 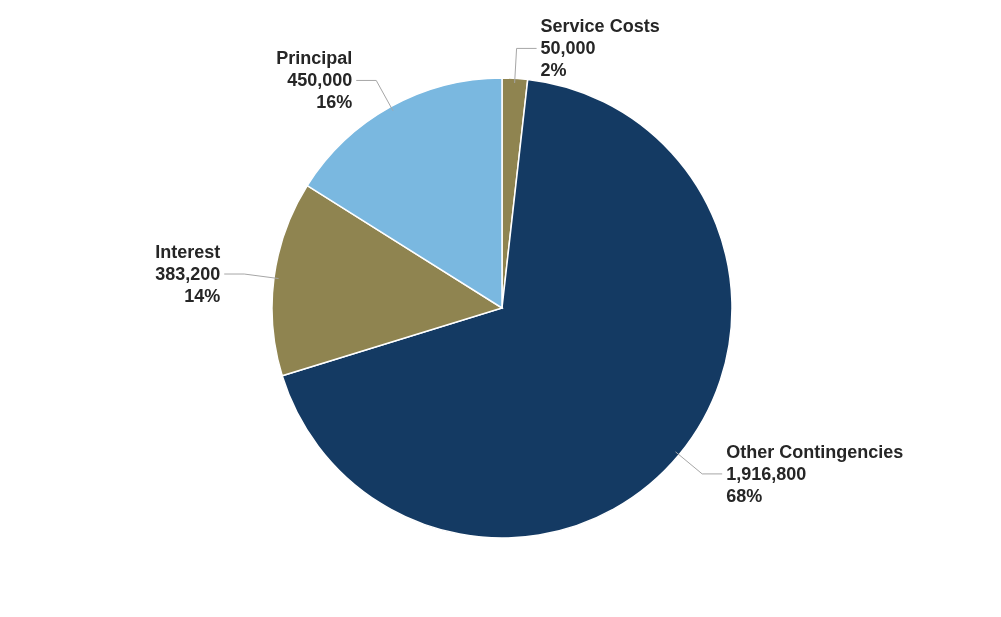 What do you see at coordinates (815, 451) in the screenshot?
I see `slice-label: Other Contingencies` at bounding box center [815, 451].